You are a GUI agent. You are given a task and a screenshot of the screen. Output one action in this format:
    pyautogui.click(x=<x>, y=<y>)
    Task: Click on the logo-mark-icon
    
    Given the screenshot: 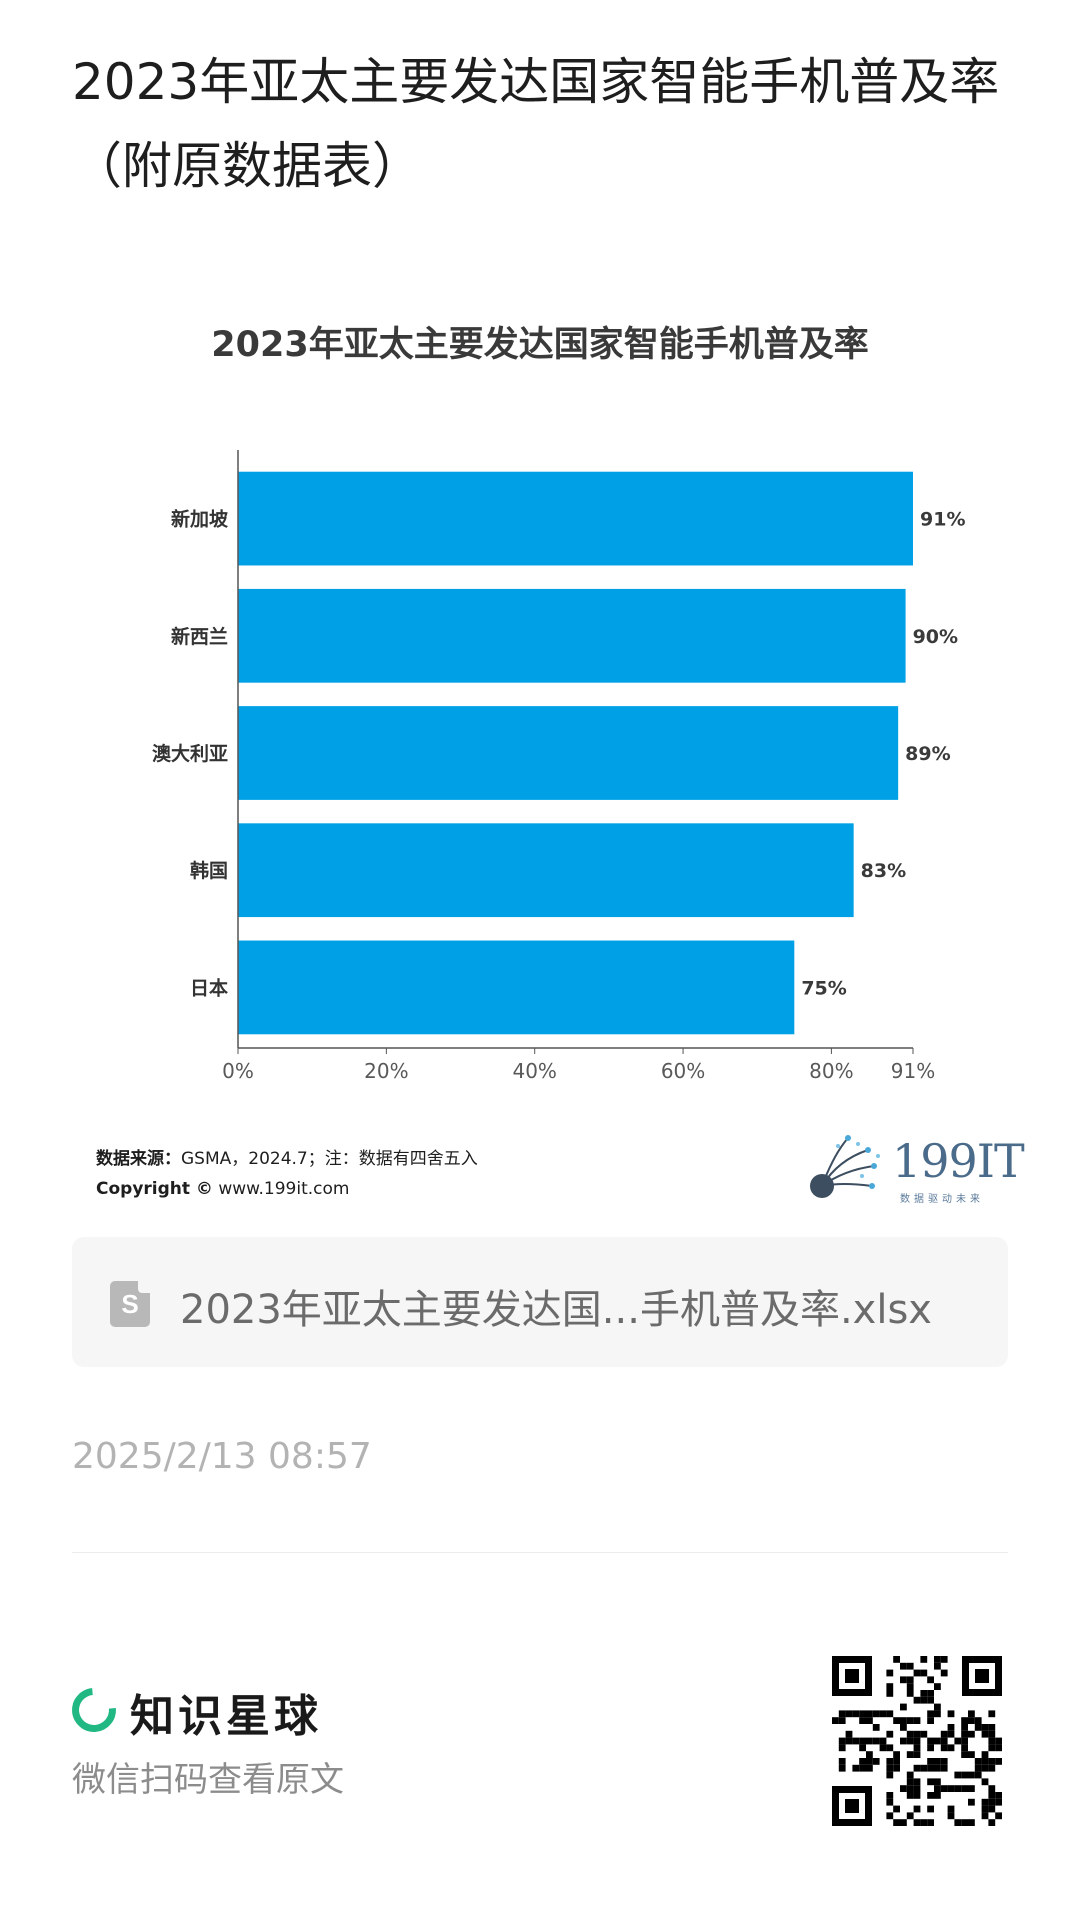 What is the action you would take?
    pyautogui.click(x=845, y=1166)
    